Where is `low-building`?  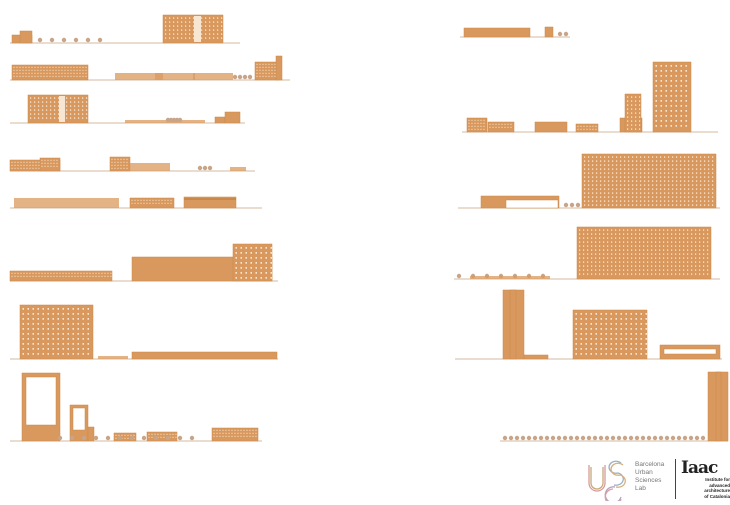
low-building is located at coordinates (139, 76).